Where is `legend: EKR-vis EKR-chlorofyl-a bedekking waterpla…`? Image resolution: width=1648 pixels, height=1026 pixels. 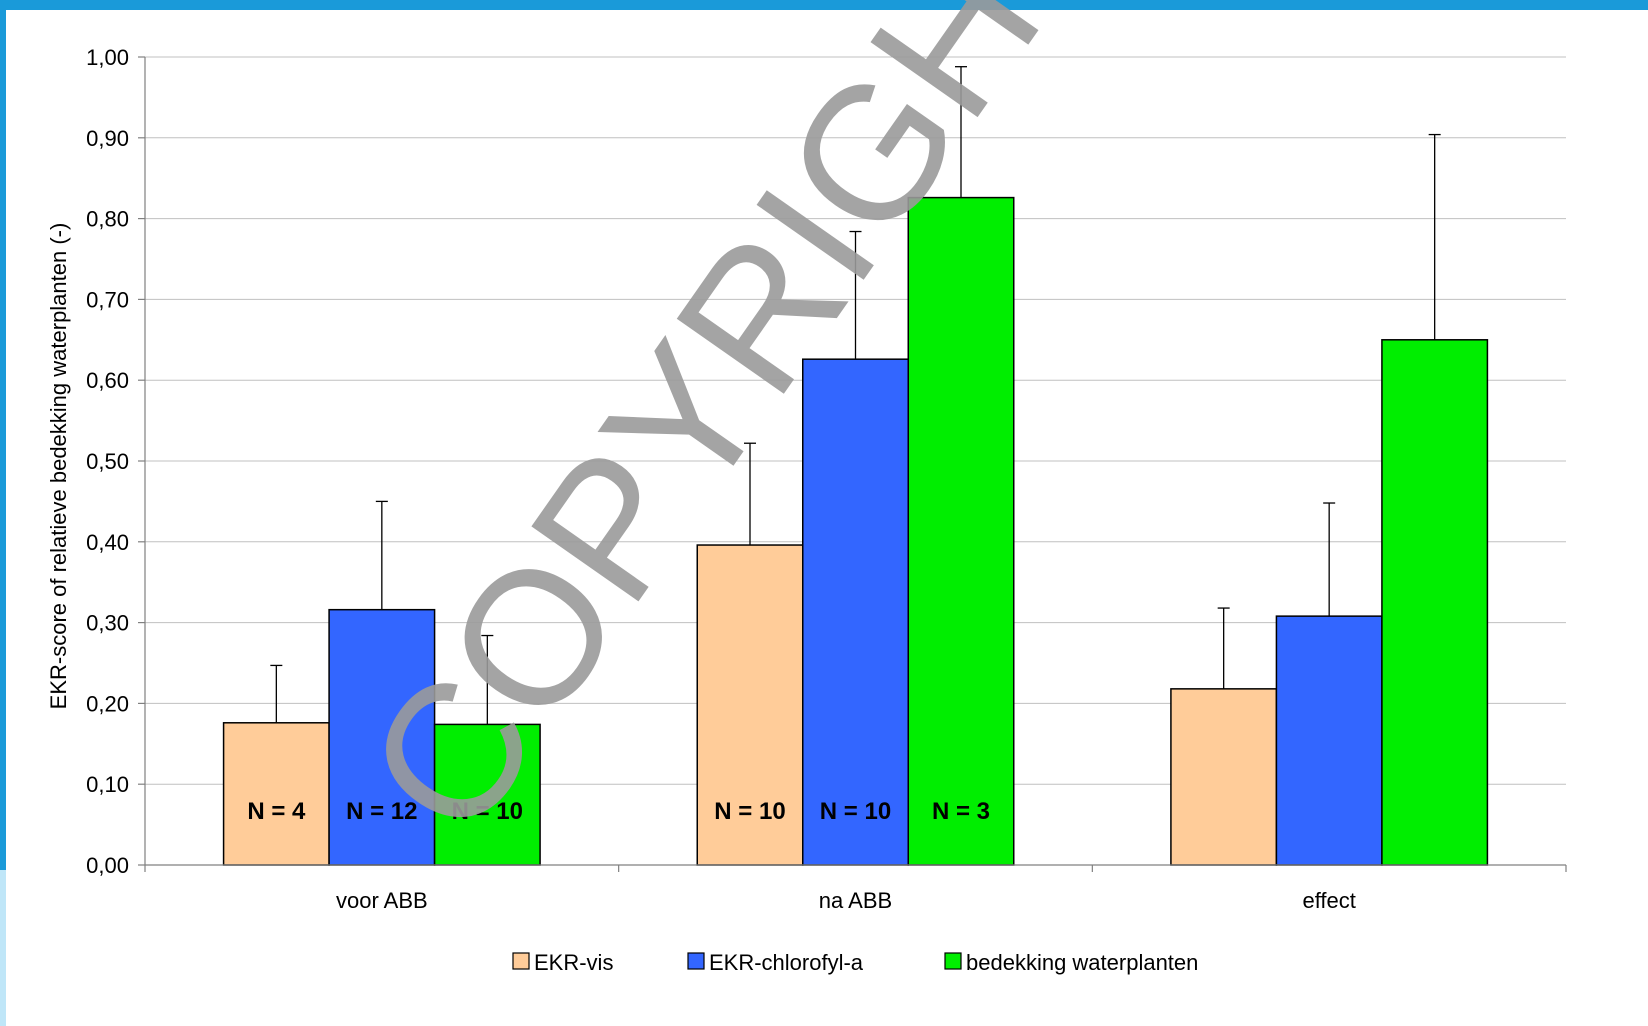 legend: EKR-vis EKR-chlorofyl-a bedekking waterpla… is located at coordinates (855, 962).